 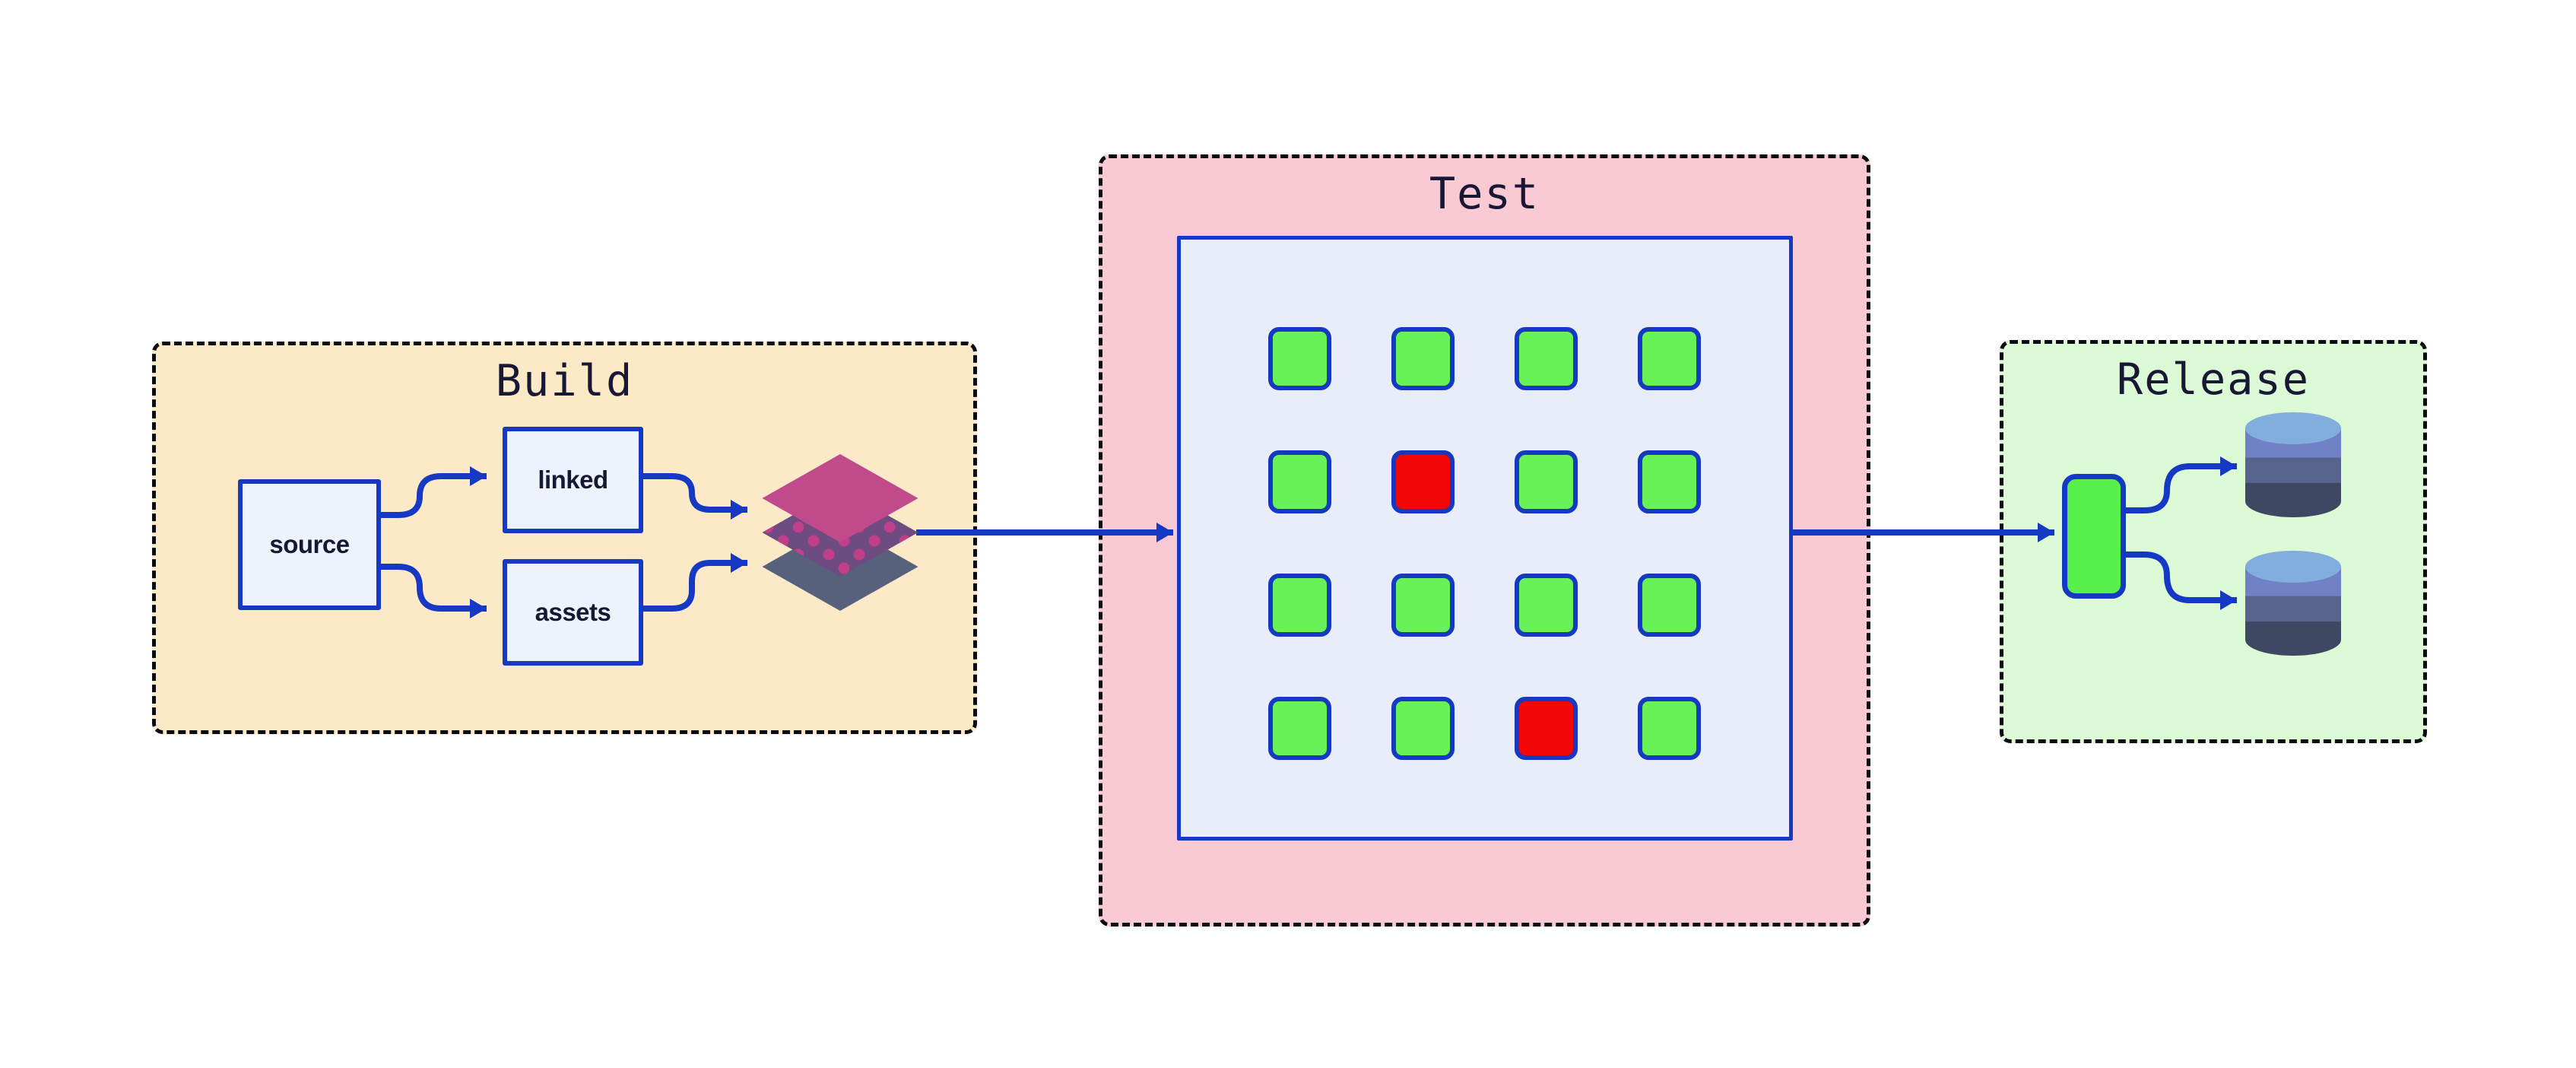 I want to click on test-results-panel, so click(x=1485, y=538).